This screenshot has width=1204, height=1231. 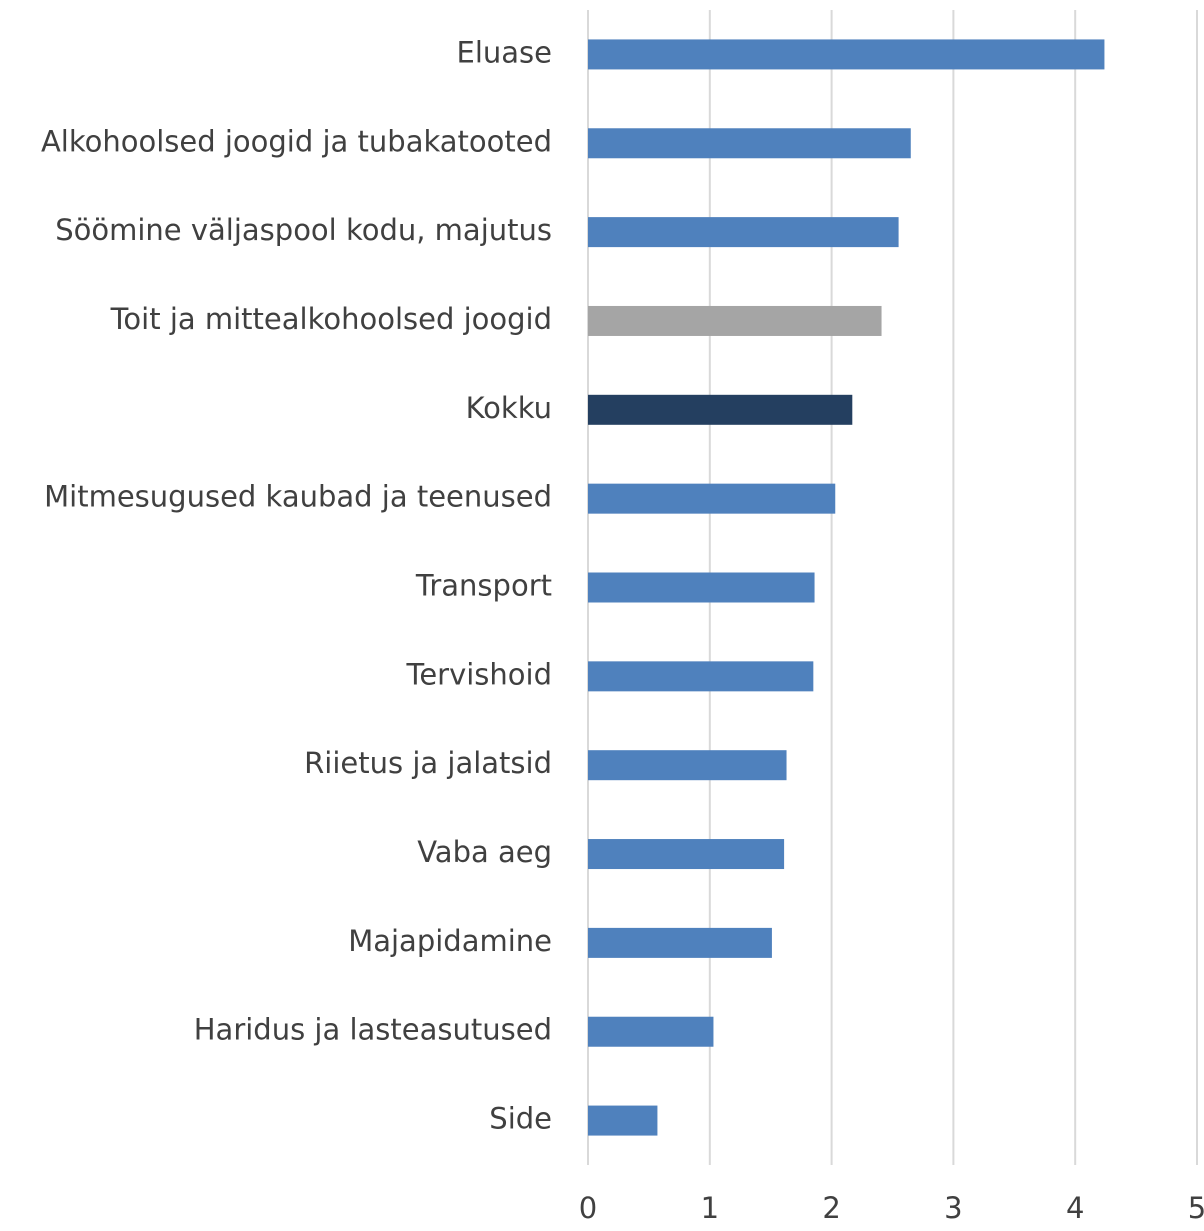 What do you see at coordinates (953, 1208) in the screenshot?
I see `x-tick-label: 3` at bounding box center [953, 1208].